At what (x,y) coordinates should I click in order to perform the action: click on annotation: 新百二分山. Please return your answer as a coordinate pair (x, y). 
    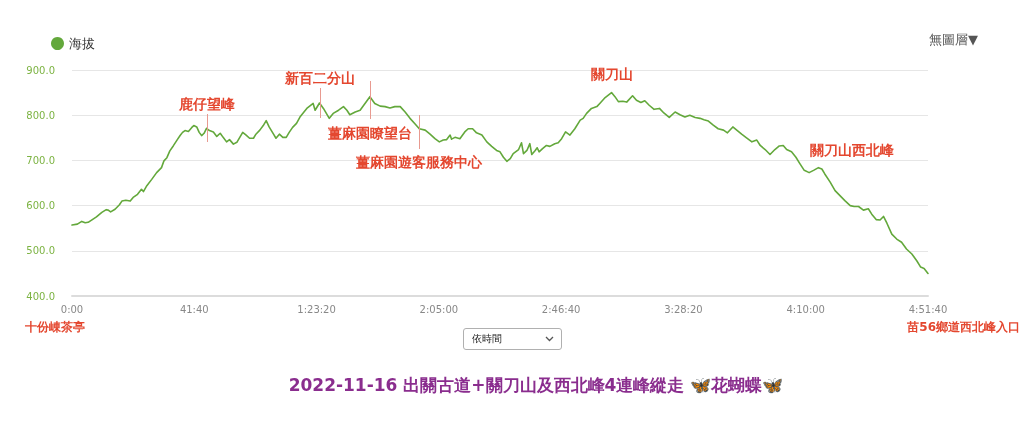
    Looking at the image, I should click on (319, 77).